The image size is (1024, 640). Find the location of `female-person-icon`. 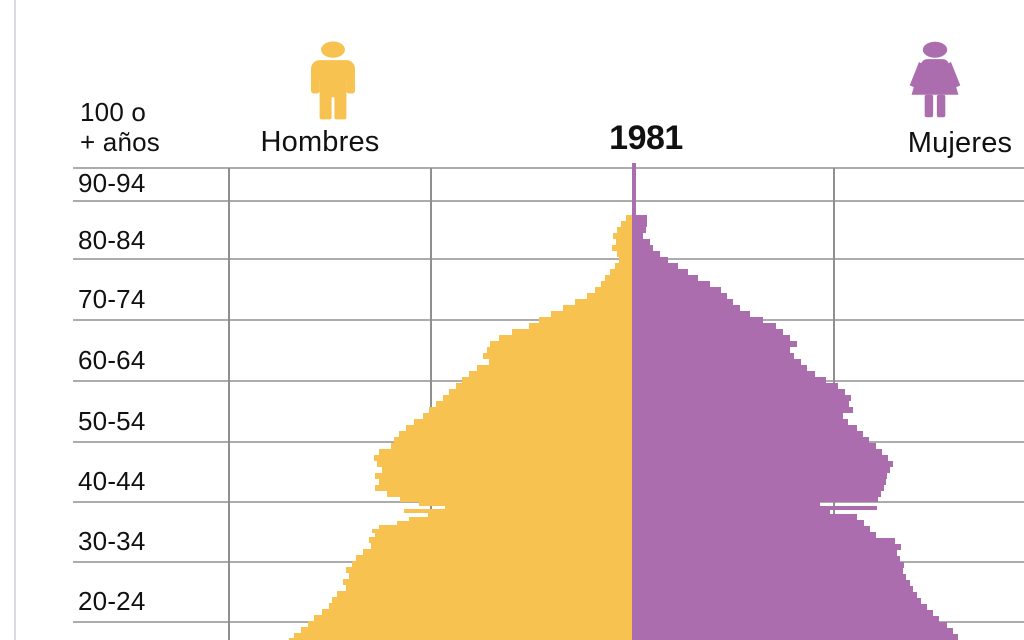

female-person-icon is located at coordinates (935, 79).